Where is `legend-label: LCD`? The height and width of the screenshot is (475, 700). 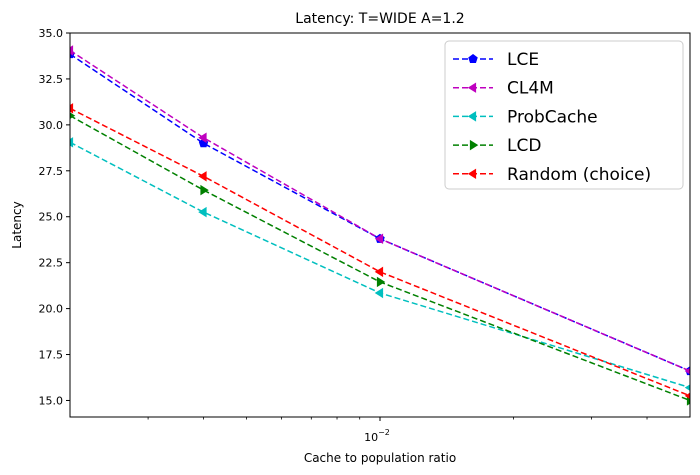 legend-label: LCD is located at coordinates (524, 146).